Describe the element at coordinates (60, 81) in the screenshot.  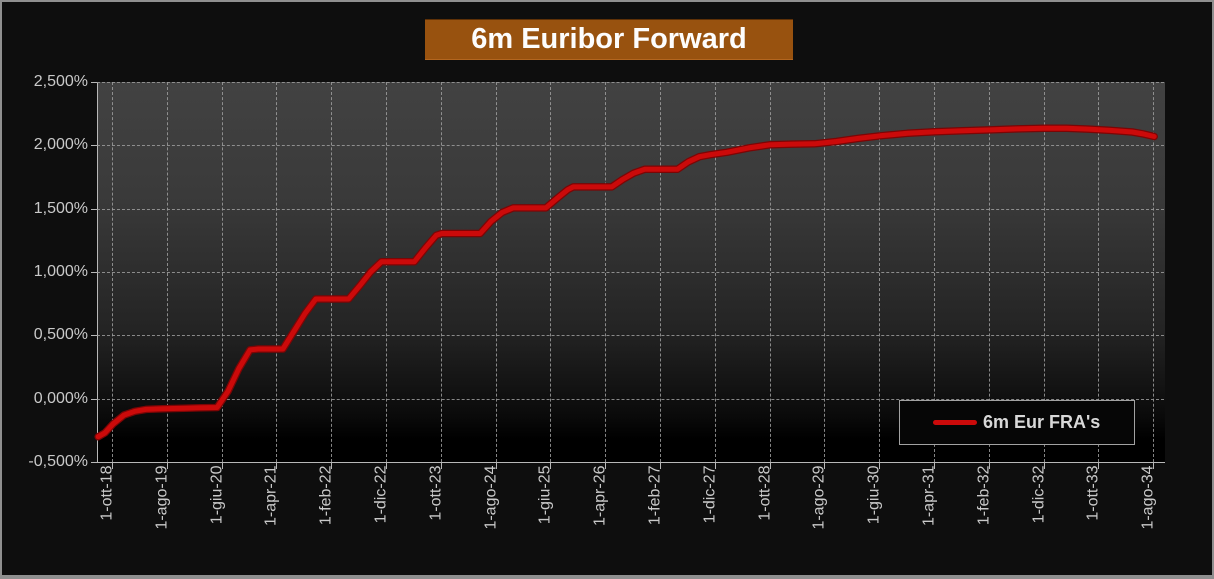
I see `y-axis-tick-label: 2,500%` at that location.